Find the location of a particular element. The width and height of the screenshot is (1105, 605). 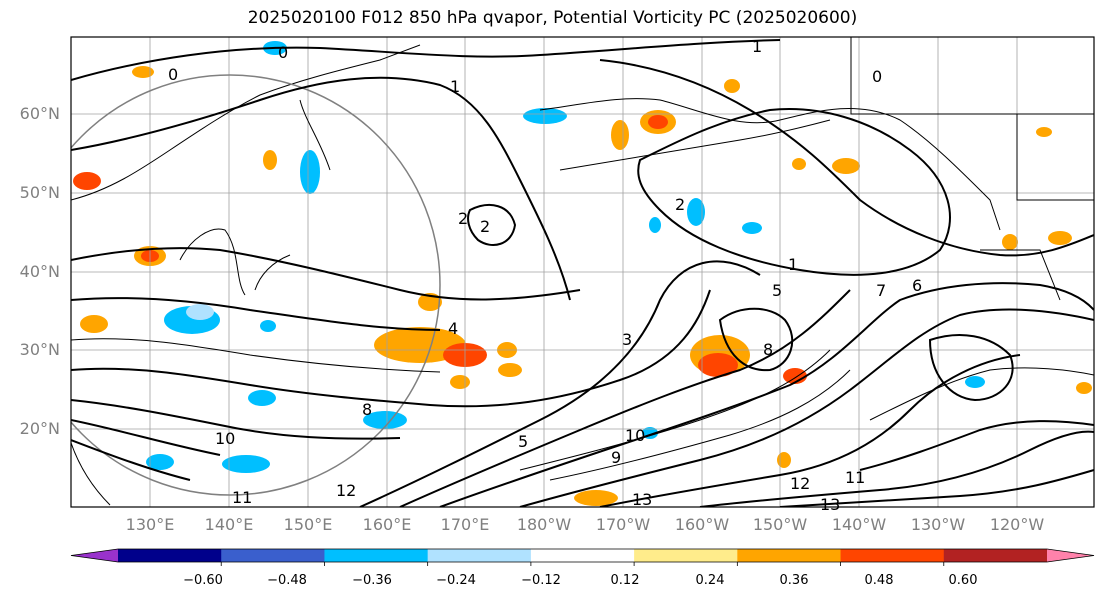

colorbar-tick: 0.24 is located at coordinates (710, 580).